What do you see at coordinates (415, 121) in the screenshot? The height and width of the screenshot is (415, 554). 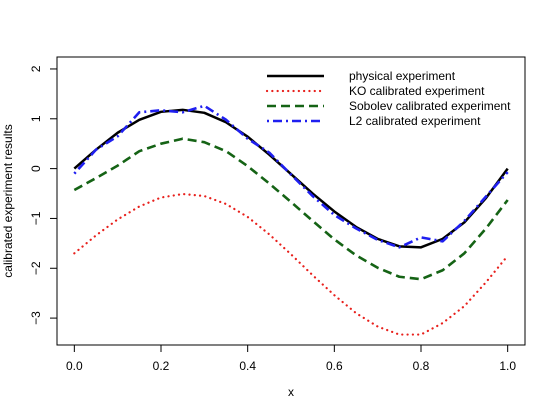 I see `legend-label-4: L2 calibrated experiment` at bounding box center [415, 121].